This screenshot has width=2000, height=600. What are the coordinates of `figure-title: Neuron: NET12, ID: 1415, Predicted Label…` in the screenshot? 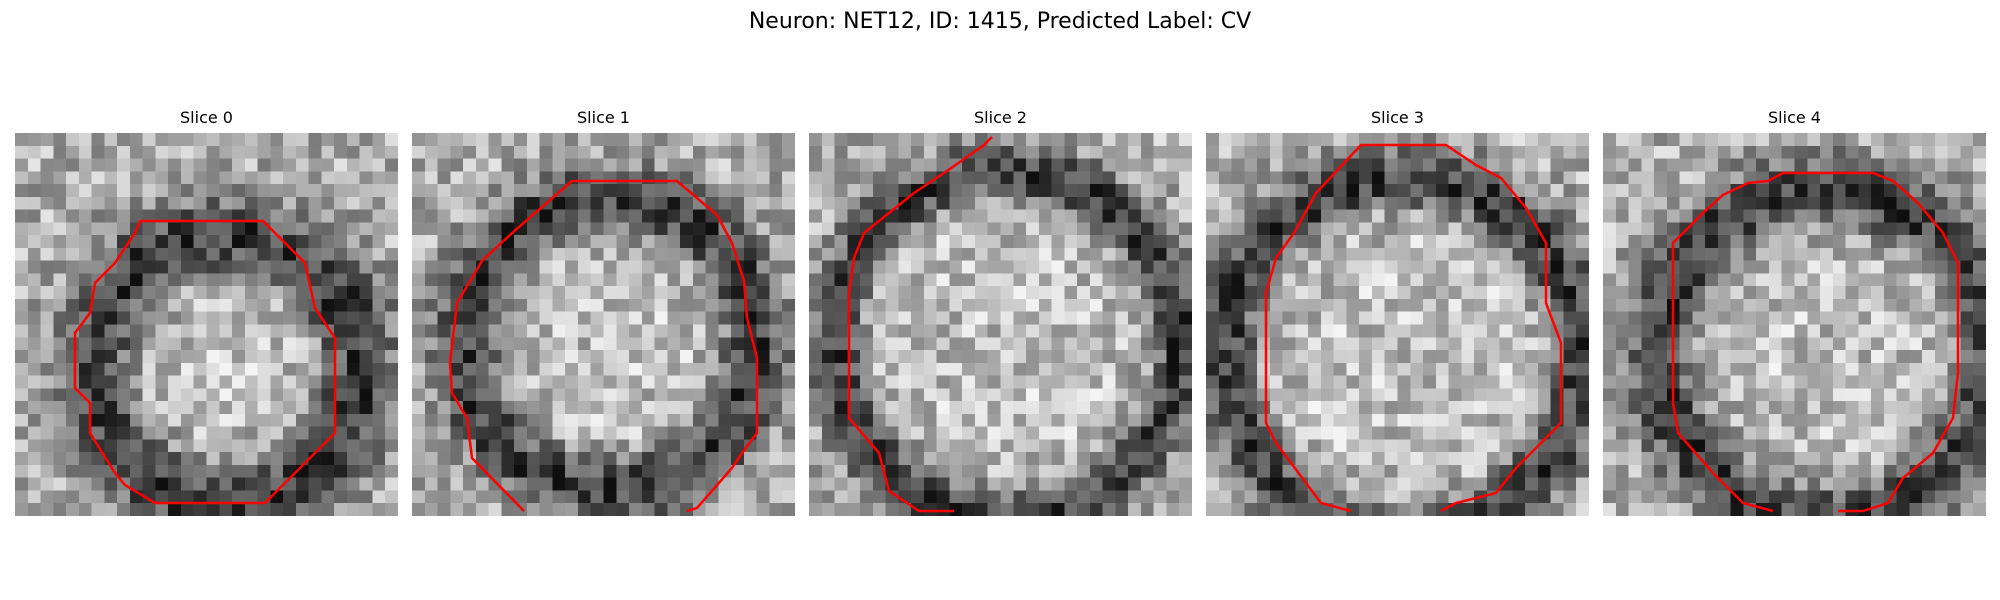 It's located at (1000, 21).